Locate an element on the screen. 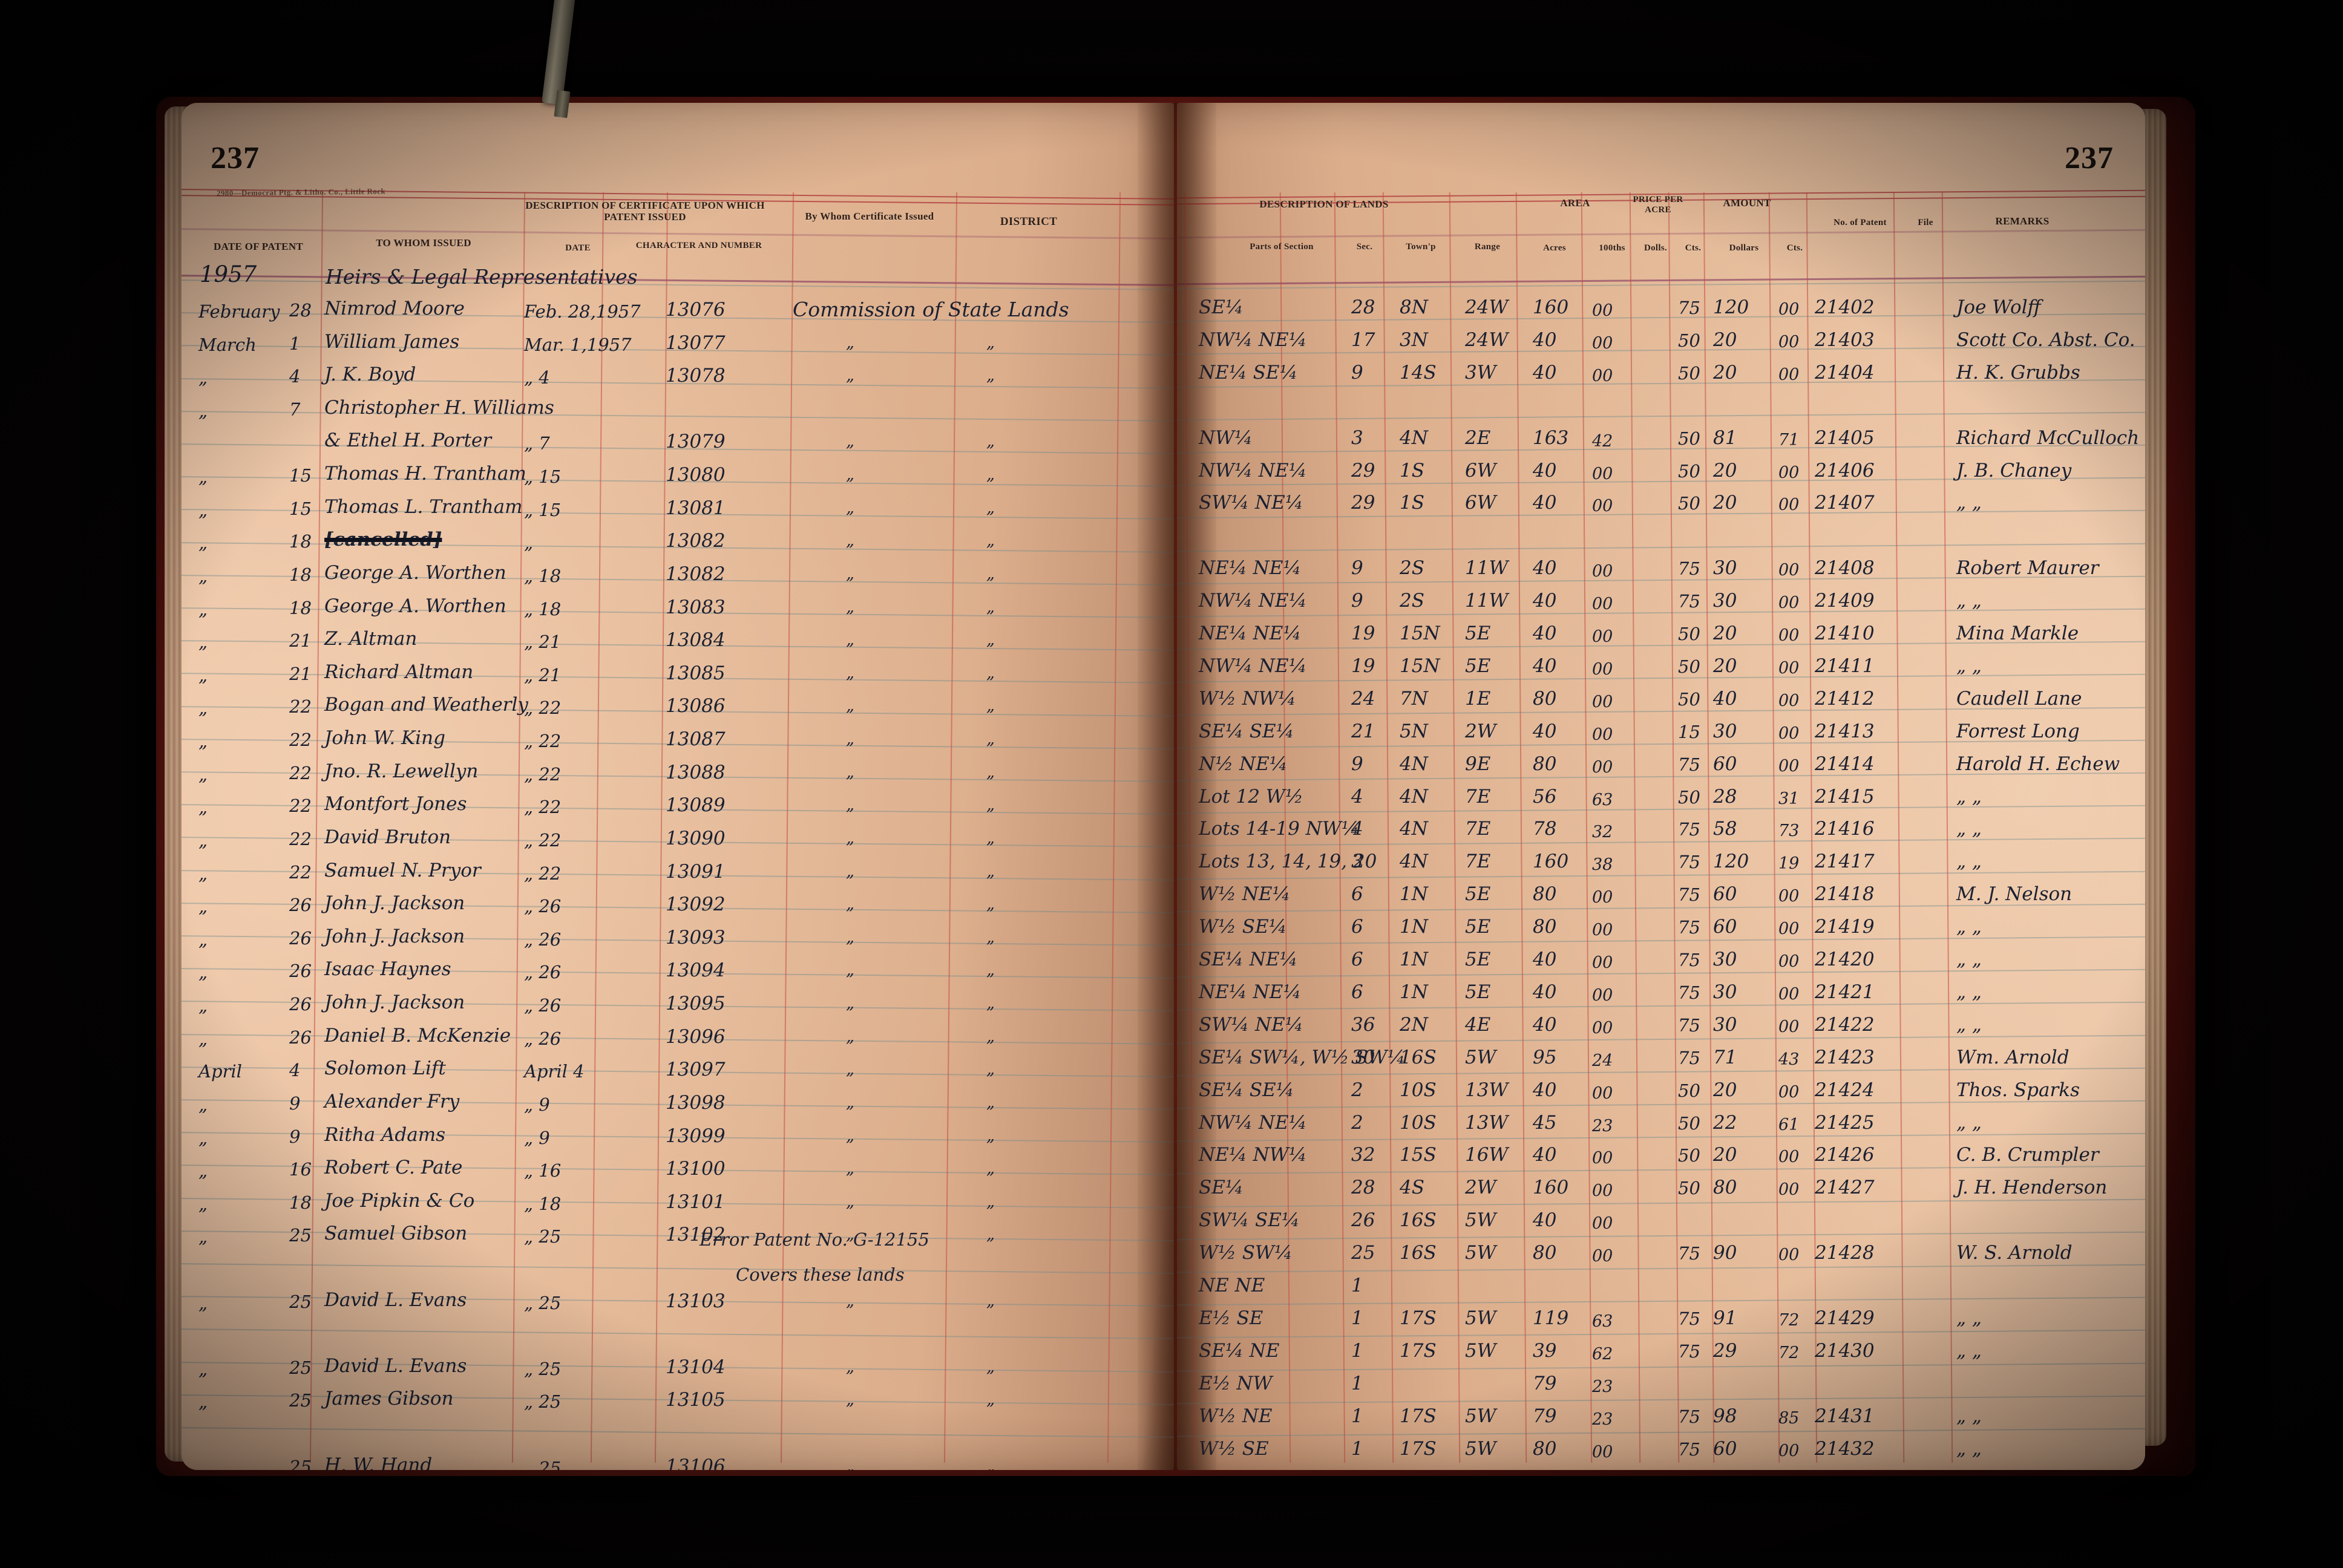  land-township: 10S is located at coordinates (1418, 1122).